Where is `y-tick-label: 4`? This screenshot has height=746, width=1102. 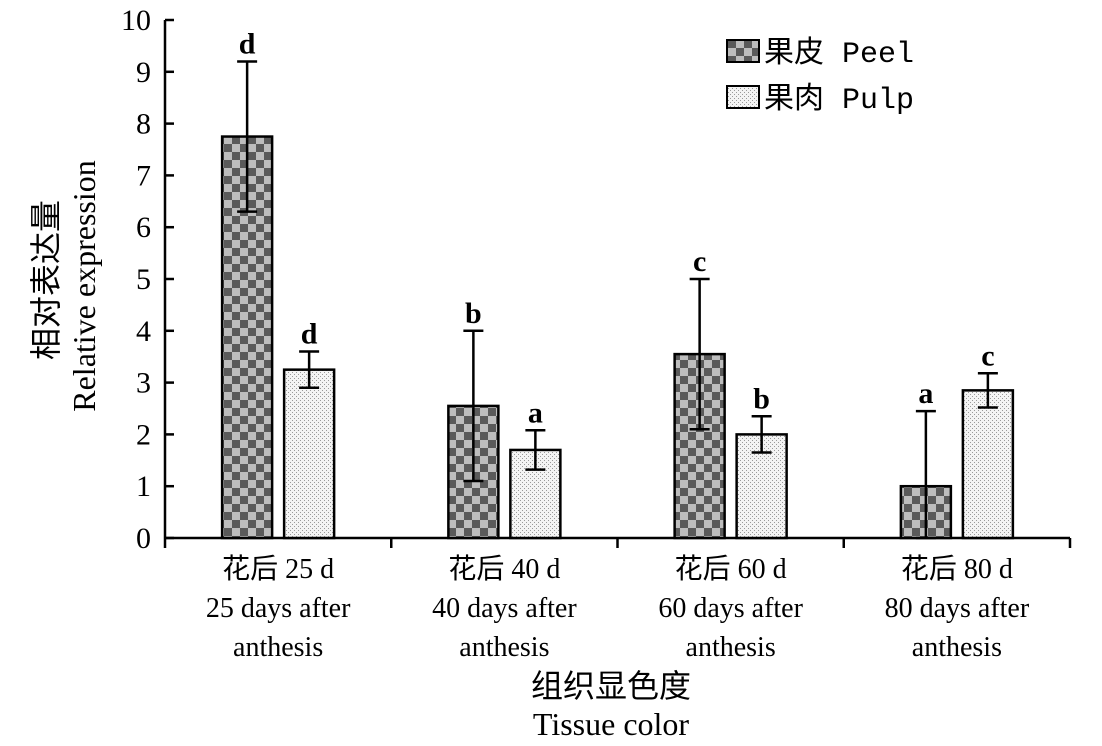
y-tick-label: 4 is located at coordinates (143, 331).